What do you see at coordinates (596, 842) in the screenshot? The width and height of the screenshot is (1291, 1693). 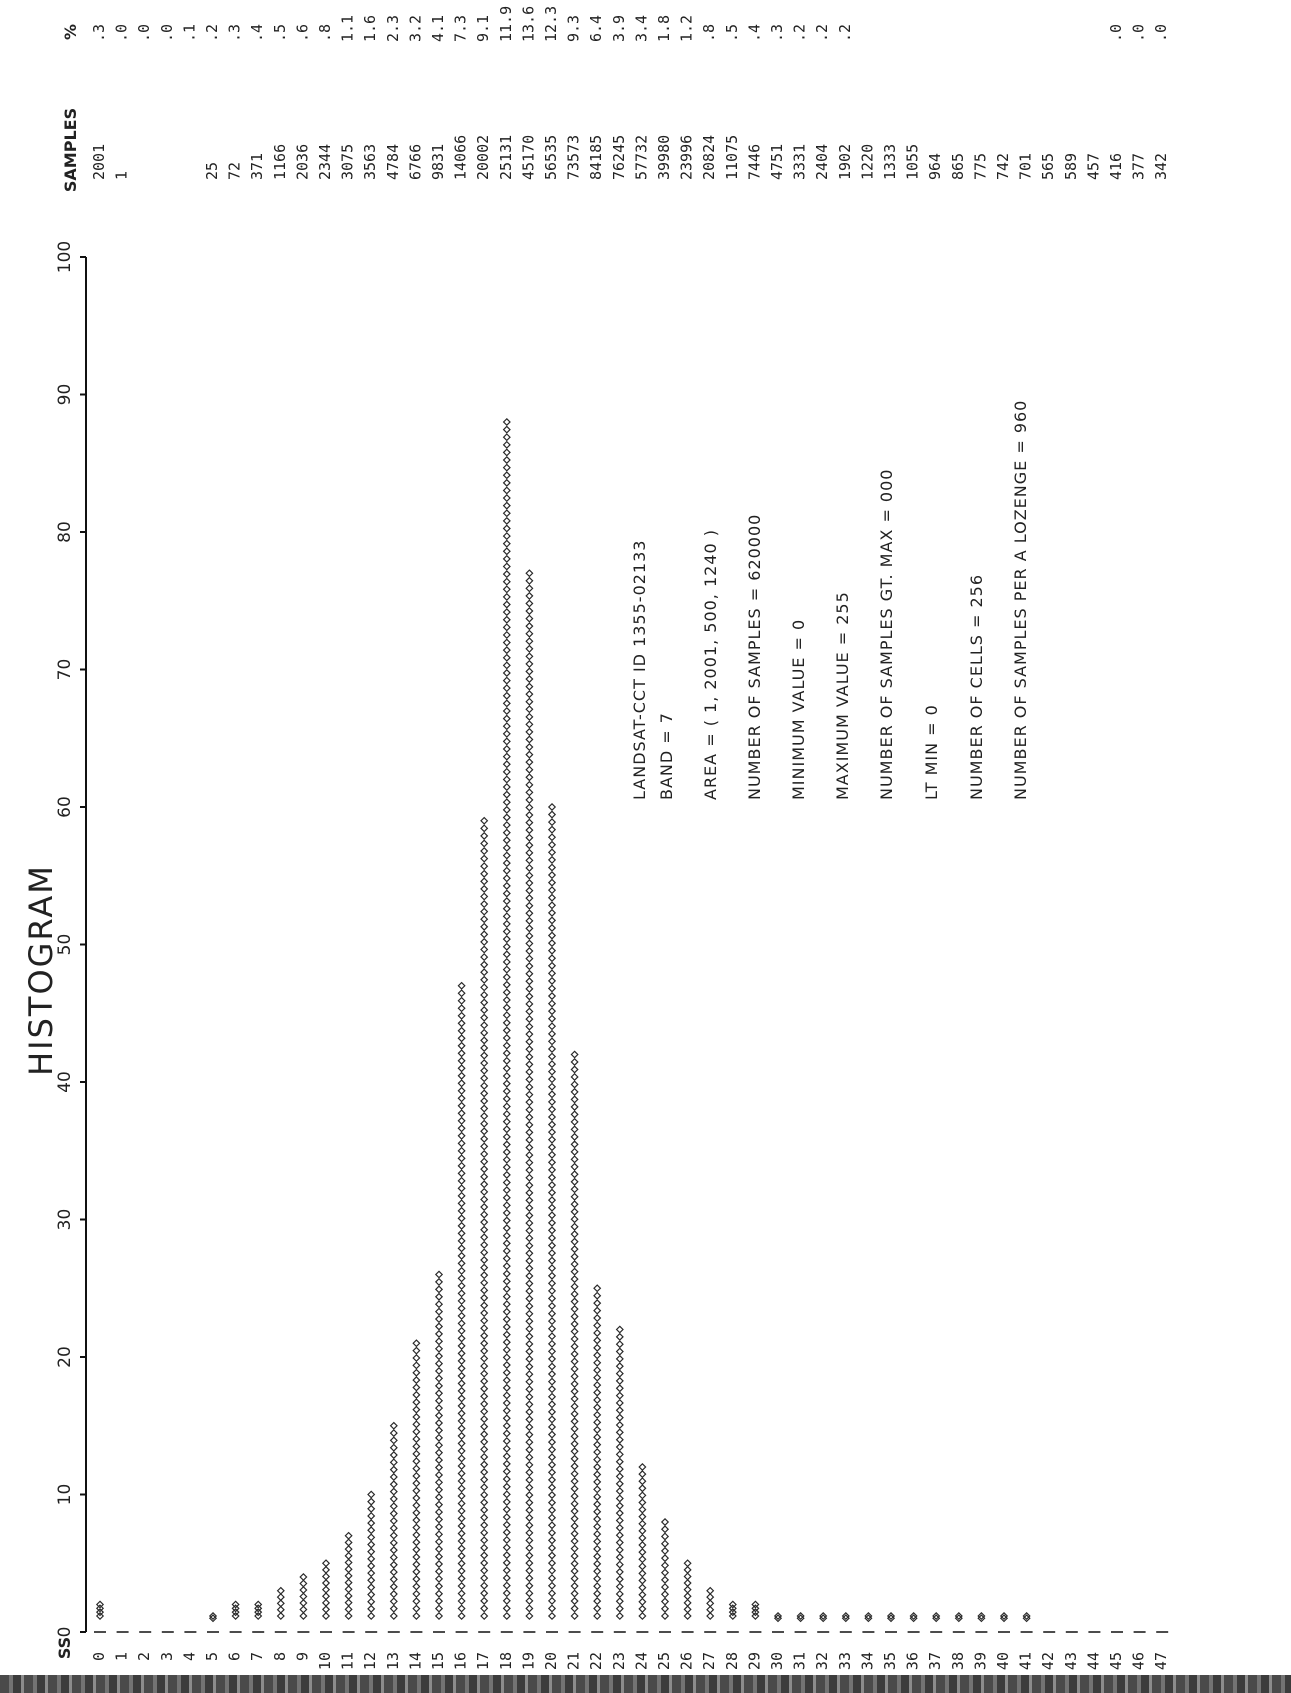 I see `table-row: 22 84185 6.4` at bounding box center [596, 842].